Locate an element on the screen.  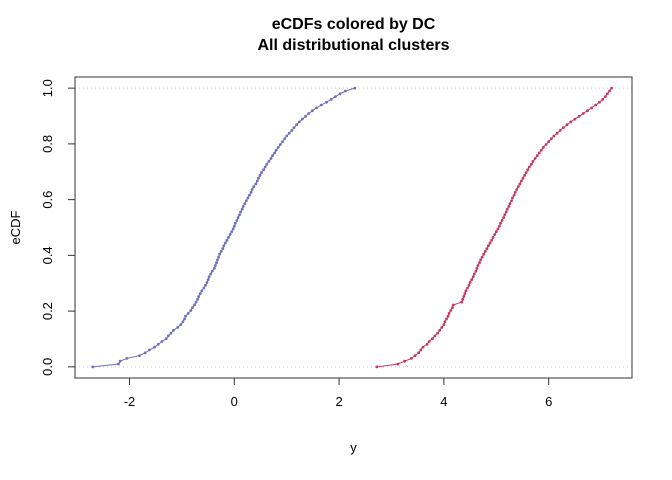
y-tick-label: 0.8 is located at coordinates (47, 144).